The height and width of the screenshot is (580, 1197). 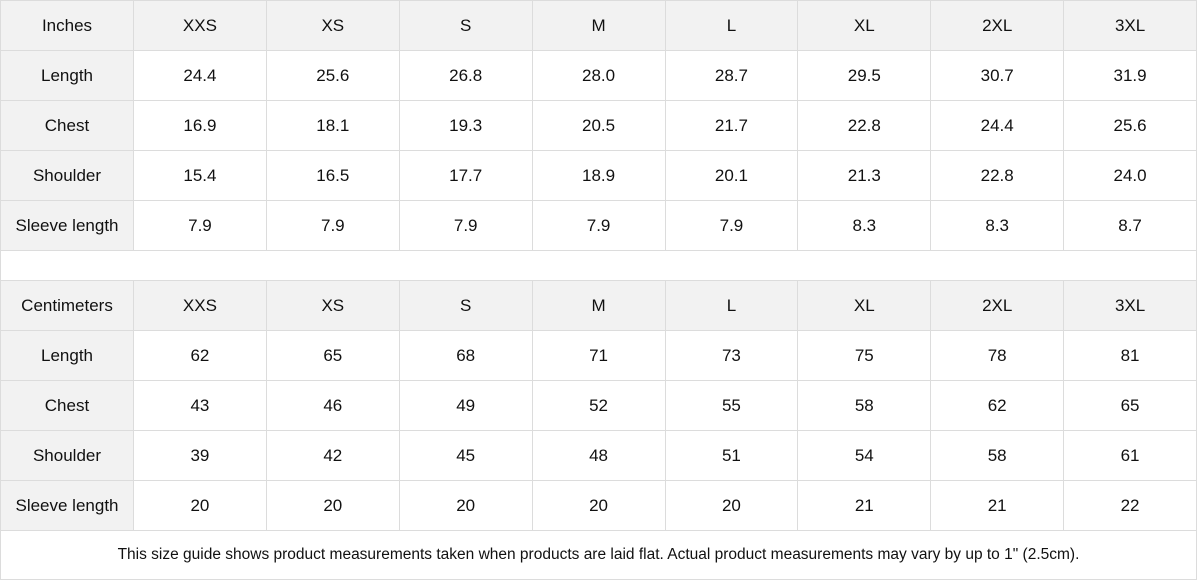 I want to click on measurement-value: 17.7, so click(x=465, y=175).